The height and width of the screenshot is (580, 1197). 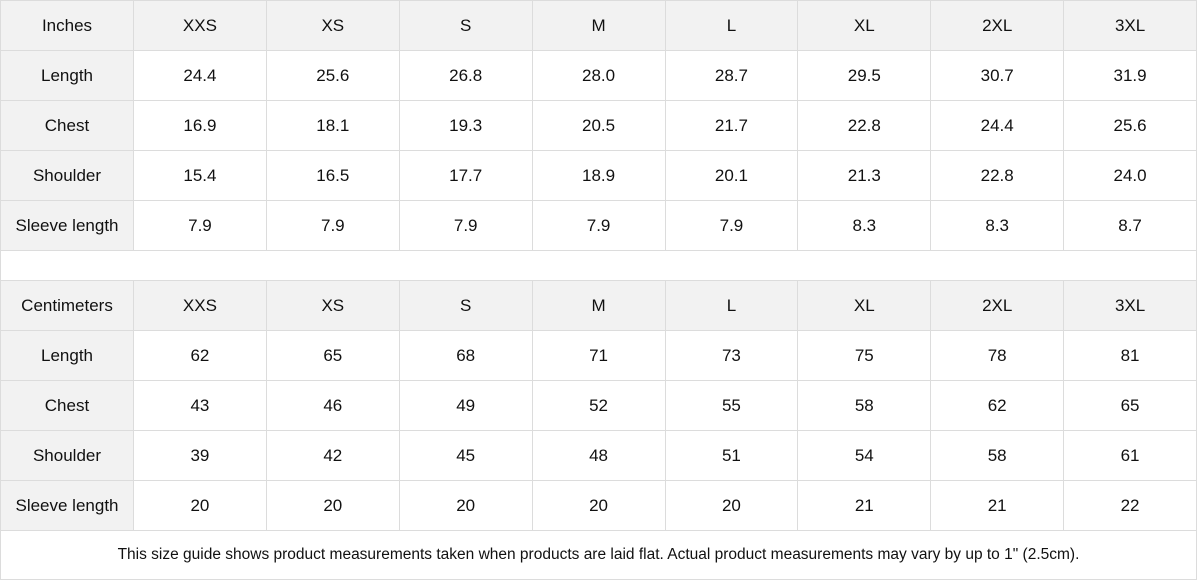 I want to click on measurement-value: 17.7, so click(x=465, y=175).